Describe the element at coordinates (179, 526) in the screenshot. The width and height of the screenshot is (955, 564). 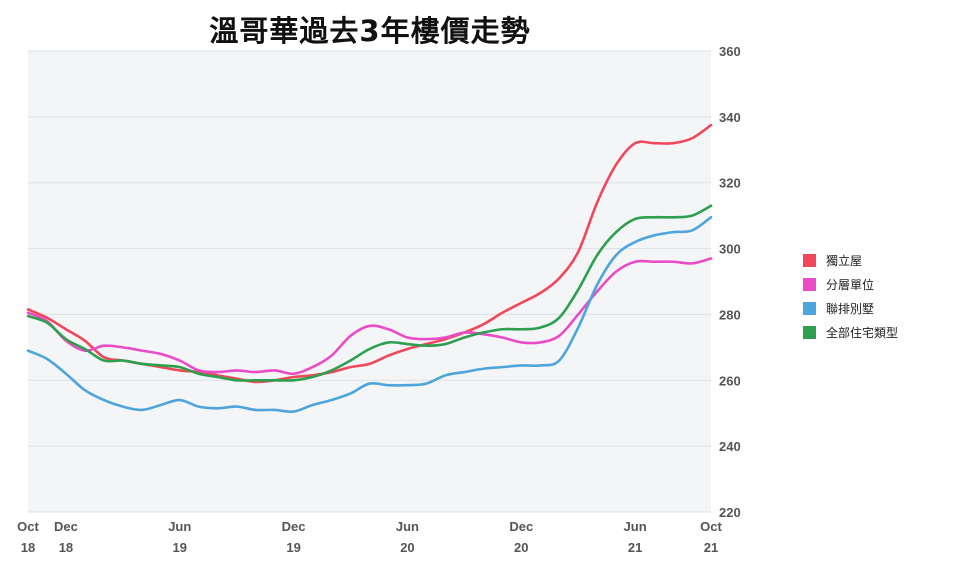
I see `x-tick-label-2-0: Jun` at that location.